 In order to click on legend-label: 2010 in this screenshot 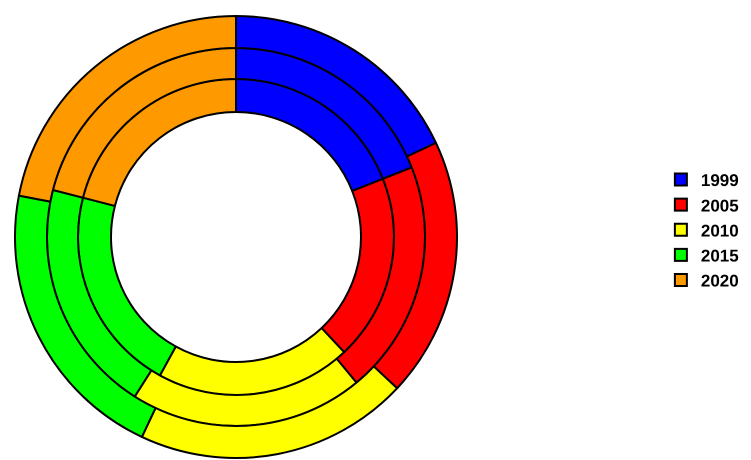, I will do `click(719, 230)`.